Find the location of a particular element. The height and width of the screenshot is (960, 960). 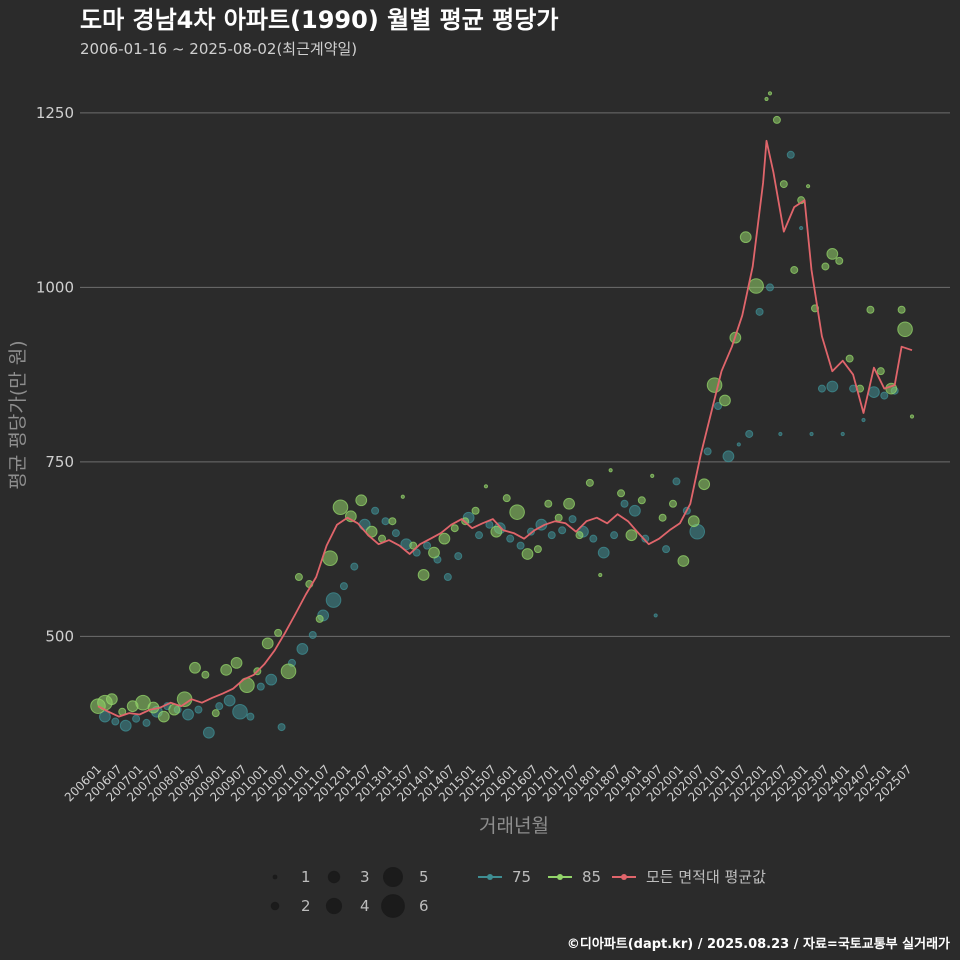

legend-item-avg: 모든 면적대 평균값 is located at coordinates (689, 877).